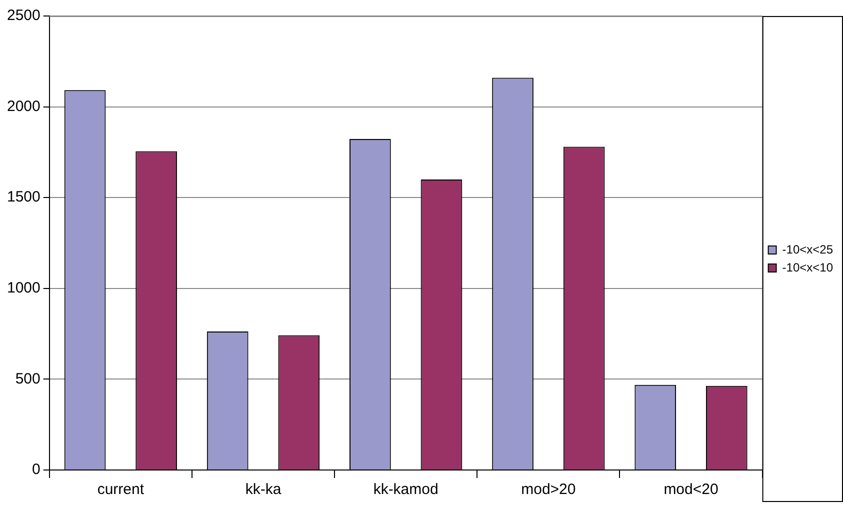  Describe the element at coordinates (23, 106) in the screenshot. I see `y-tick-label: 2000` at that location.